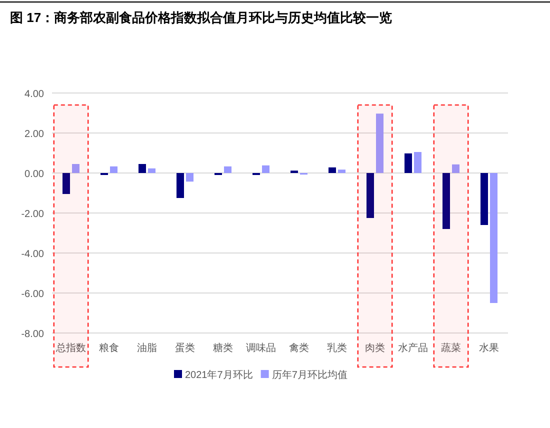 The height and width of the screenshot is (428, 550). Describe the element at coordinates (70, 348) in the screenshot. I see `x-tick-label: 总指数` at that location.